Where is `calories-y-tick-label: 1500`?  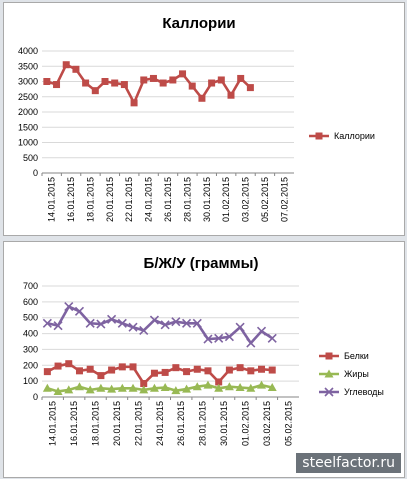 calories-y-tick-label: 1500 is located at coordinates (28, 127).